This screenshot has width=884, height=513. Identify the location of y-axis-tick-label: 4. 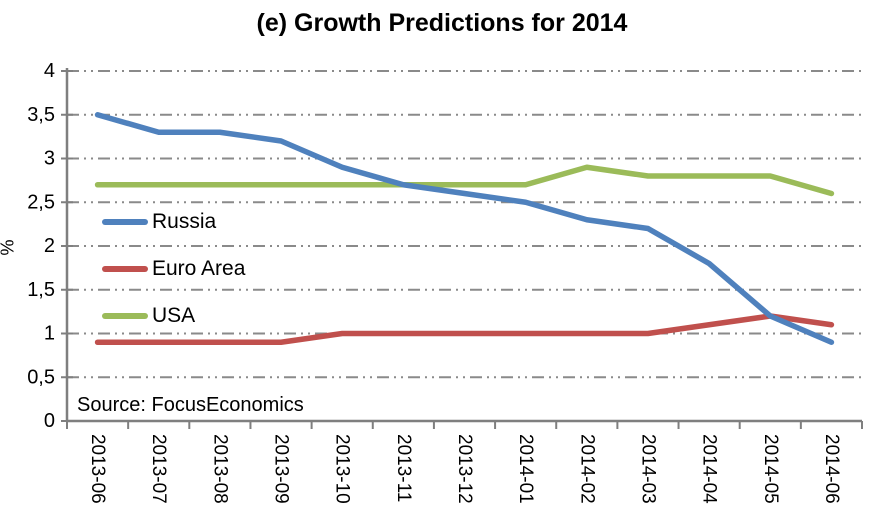
(49, 71).